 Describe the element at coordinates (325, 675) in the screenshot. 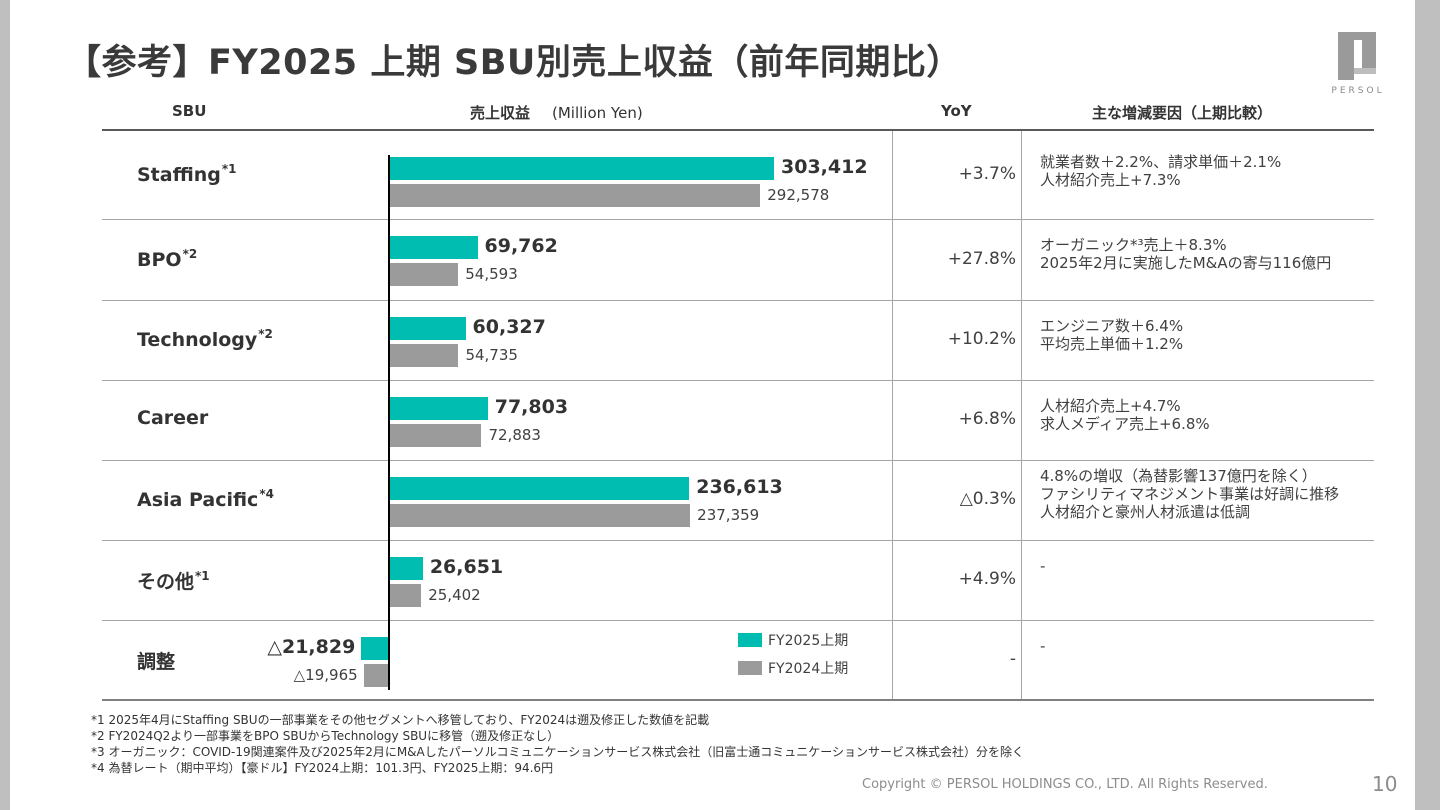

I see `data-label-fy2024: △19,965` at that location.